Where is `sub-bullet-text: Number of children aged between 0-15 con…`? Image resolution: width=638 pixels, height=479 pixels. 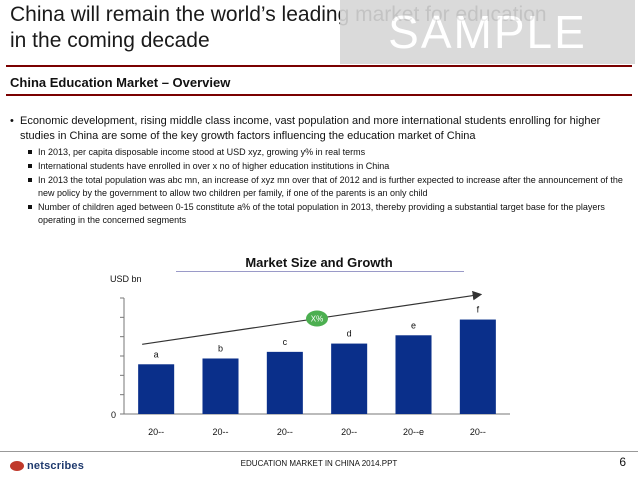
sub-bullet-text: Number of children aged between 0-15 con… is located at coordinates (321, 213).